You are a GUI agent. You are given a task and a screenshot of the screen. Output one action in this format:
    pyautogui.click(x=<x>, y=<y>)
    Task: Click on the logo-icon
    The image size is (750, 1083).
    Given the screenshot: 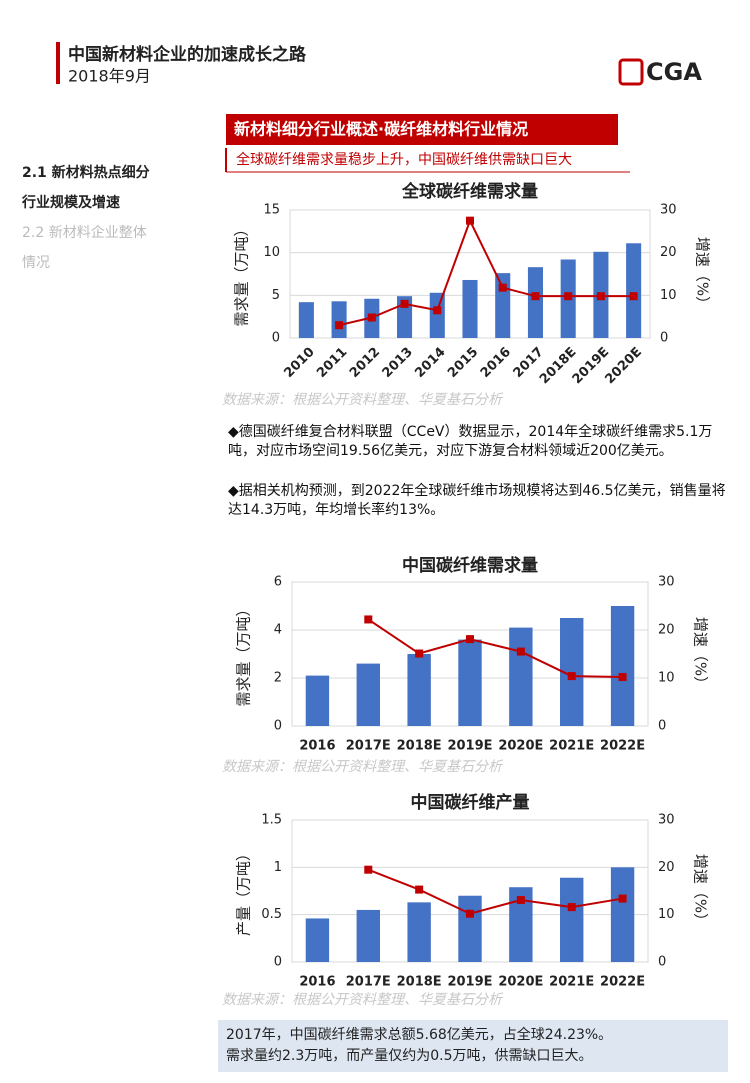 What is the action you would take?
    pyautogui.click(x=631, y=72)
    